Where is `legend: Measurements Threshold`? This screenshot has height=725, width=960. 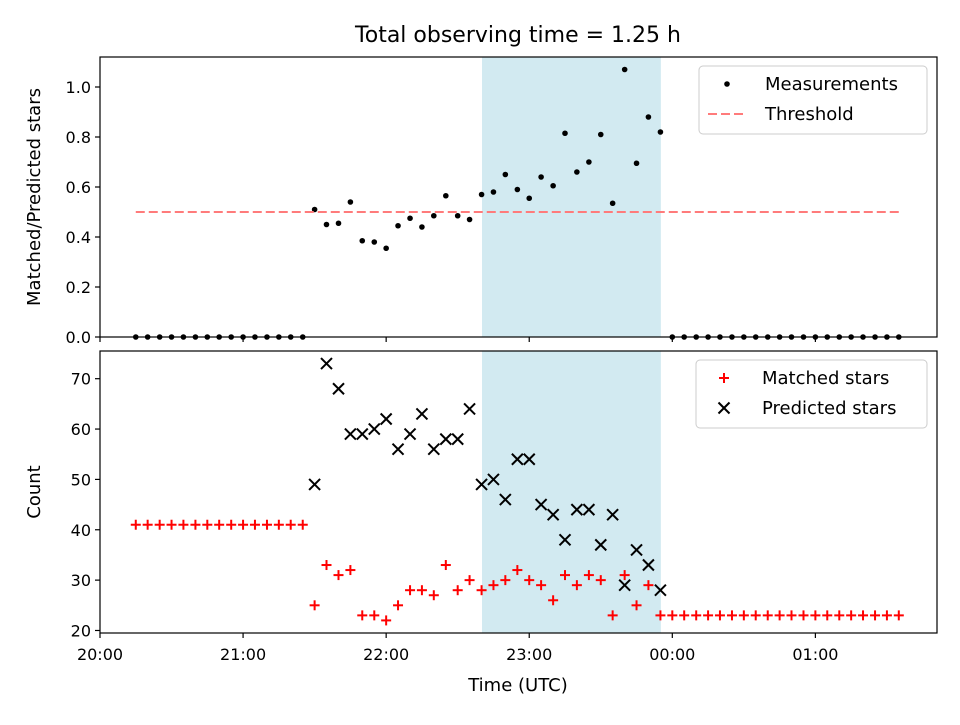 legend: Measurements Threshold is located at coordinates (813, 100).